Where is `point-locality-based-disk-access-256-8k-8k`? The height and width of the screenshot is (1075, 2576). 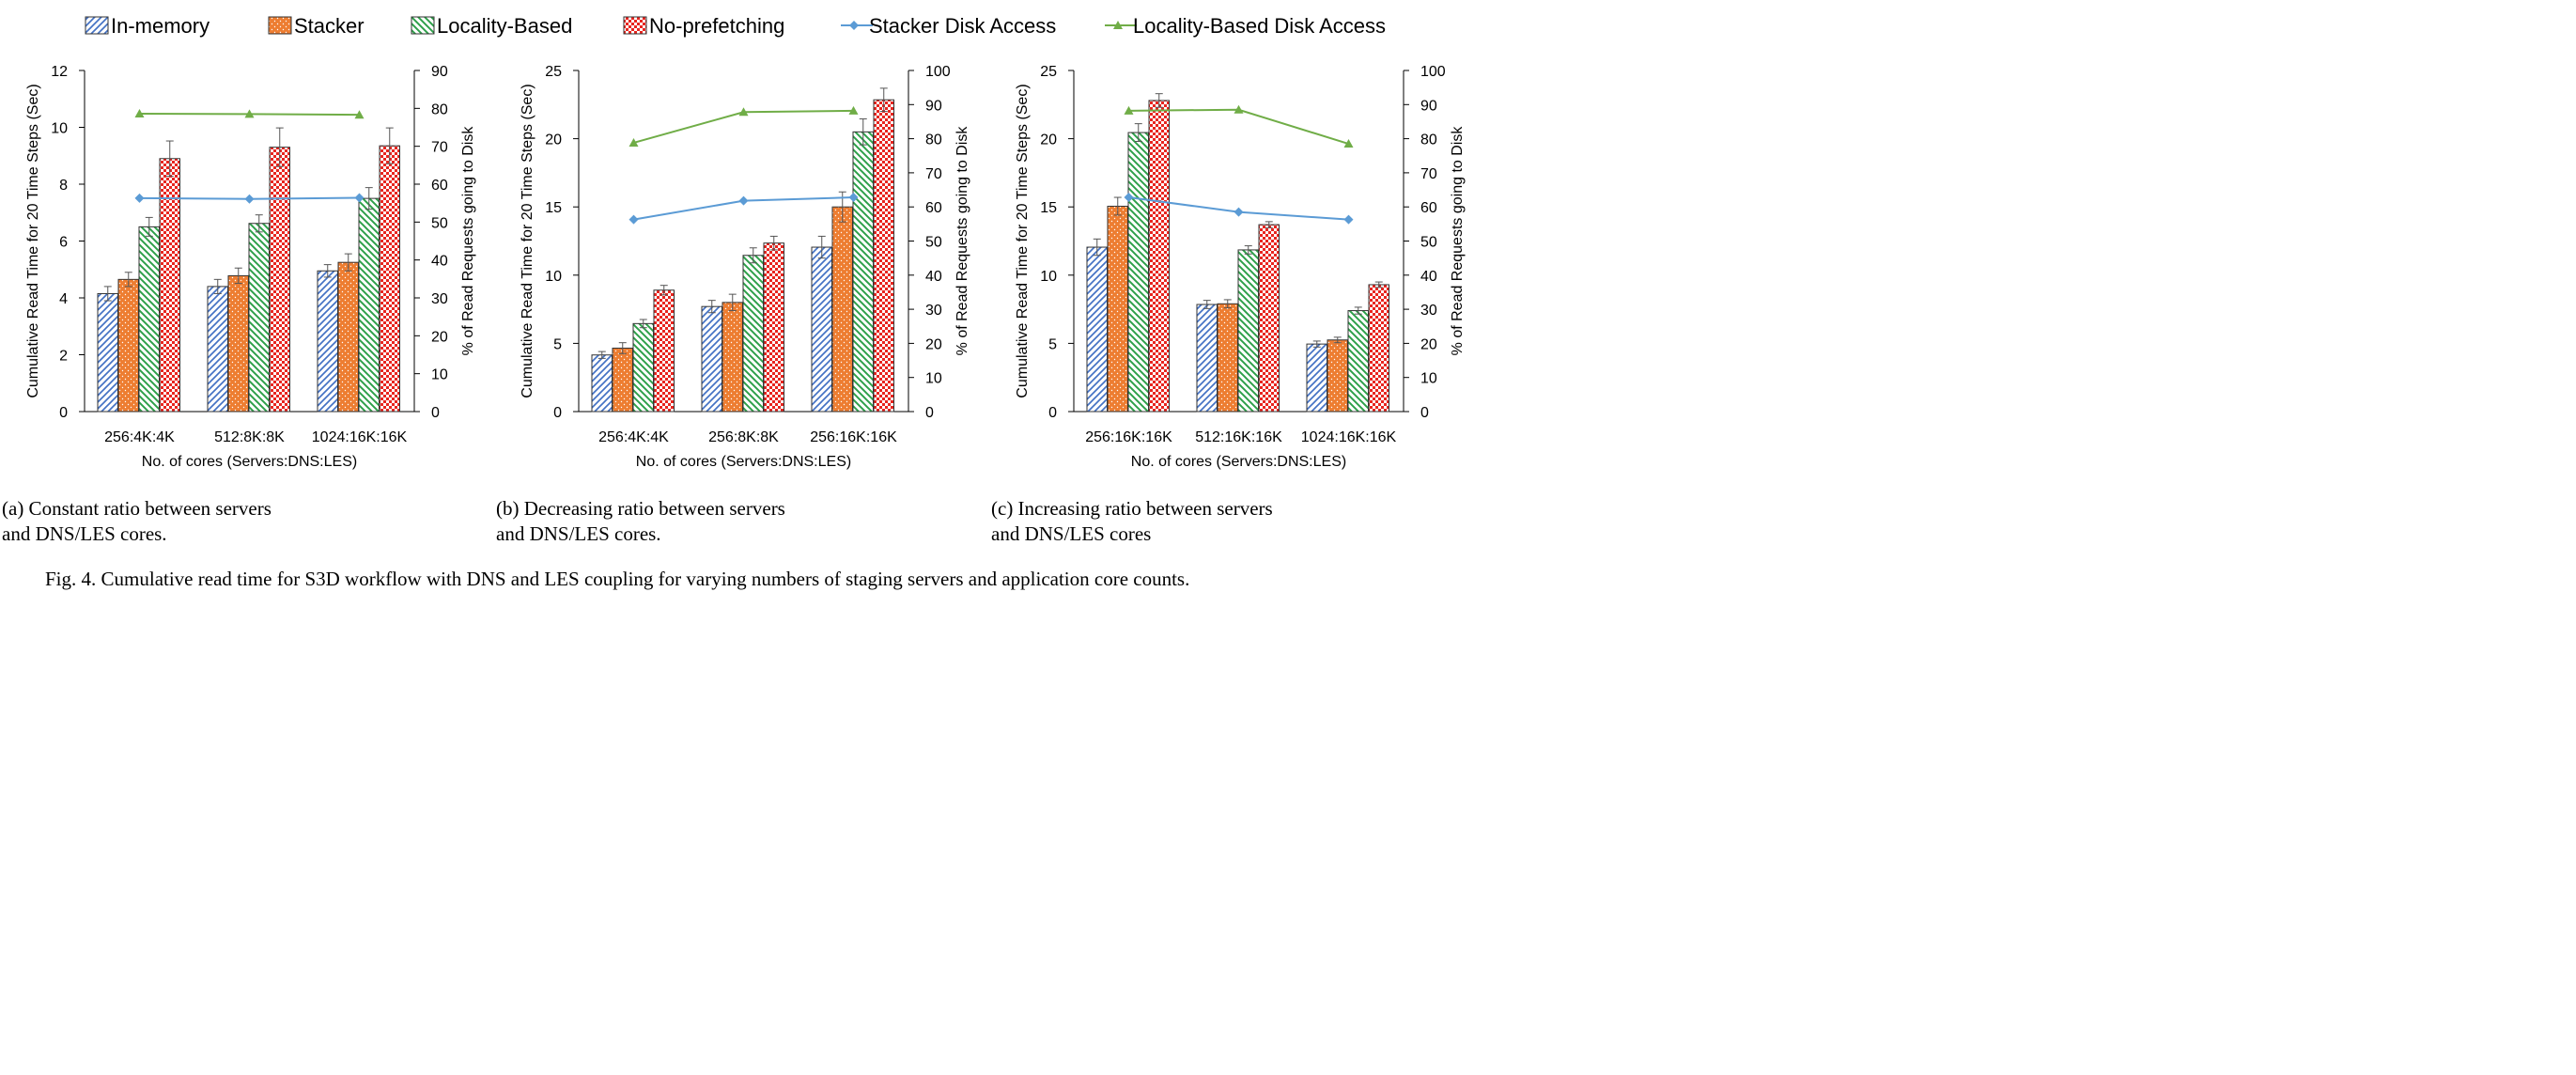
point-locality-based-disk-access-256-8k-8k is located at coordinates (743, 112).